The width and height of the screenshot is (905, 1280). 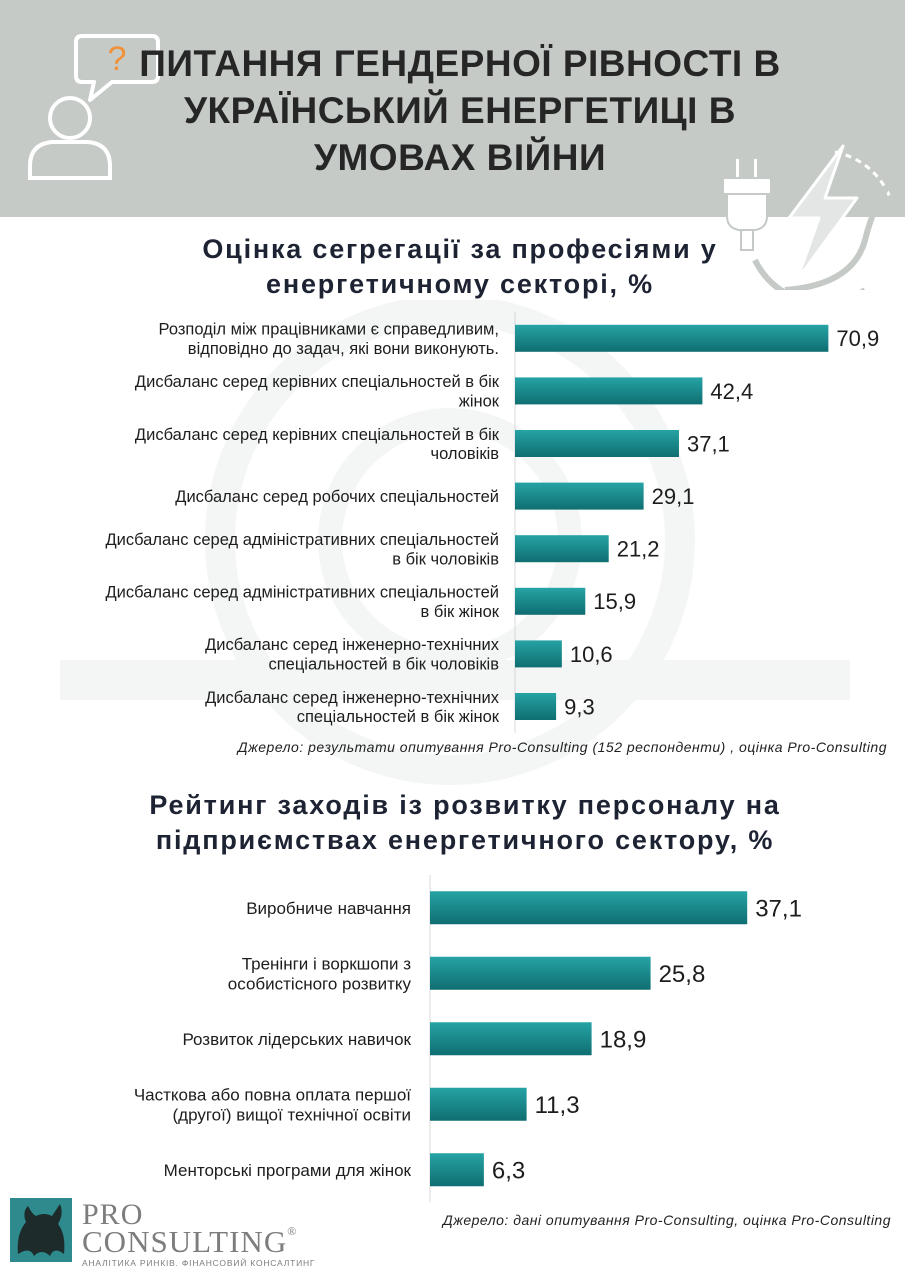 What do you see at coordinates (731, 391) in the screenshot?
I see `bar-value-label: 42,4` at bounding box center [731, 391].